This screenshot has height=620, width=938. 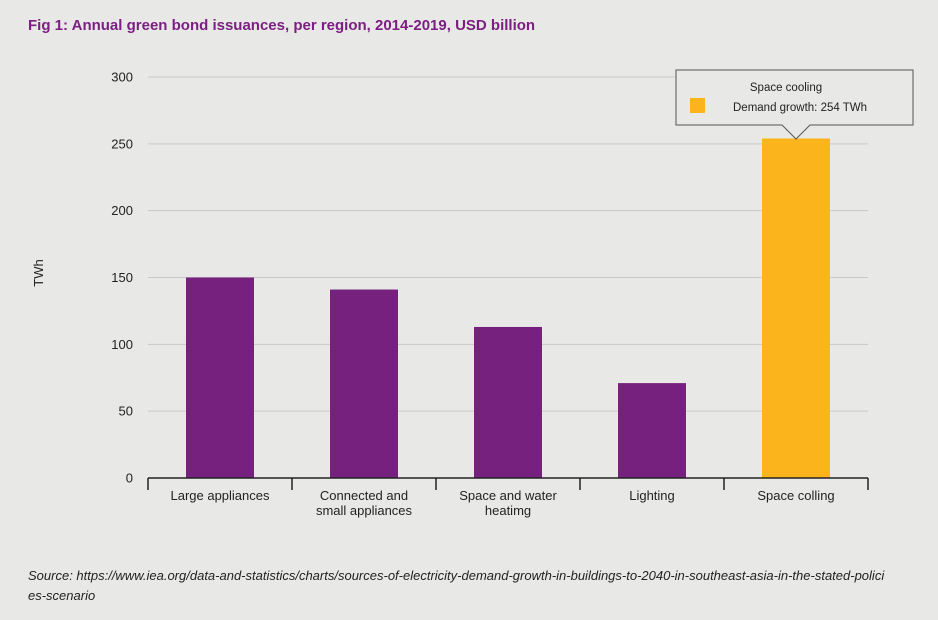 I want to click on tooltip-legend-swatch, so click(x=697, y=105).